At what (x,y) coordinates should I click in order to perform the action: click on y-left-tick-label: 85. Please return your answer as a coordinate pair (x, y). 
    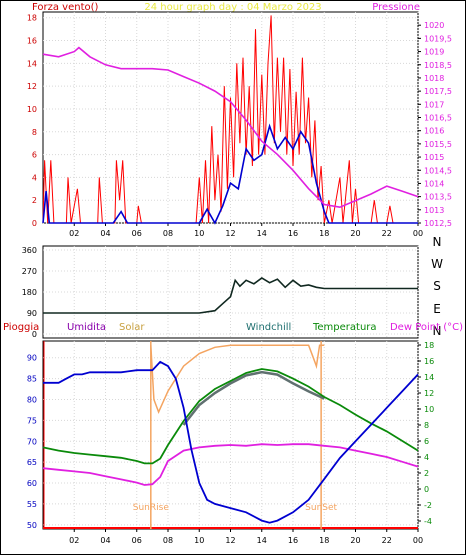
    Looking at the image, I should click on (32, 379).